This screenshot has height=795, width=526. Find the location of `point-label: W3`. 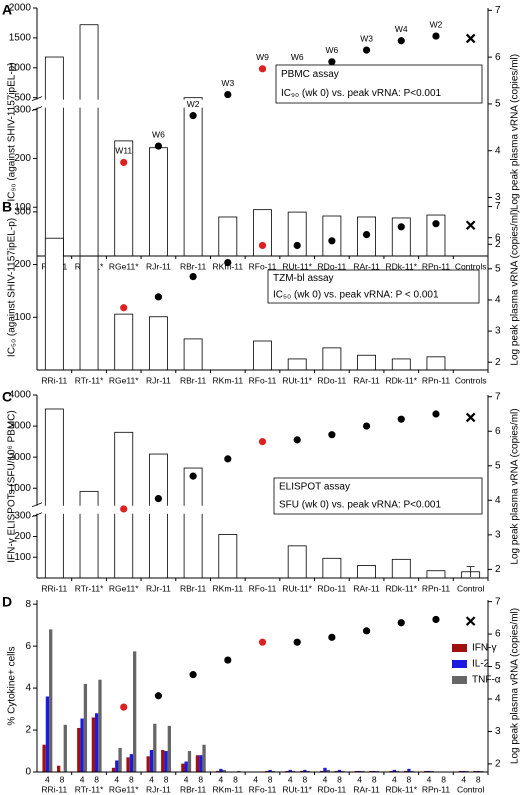

point-label: W3 is located at coordinates (366, 38).